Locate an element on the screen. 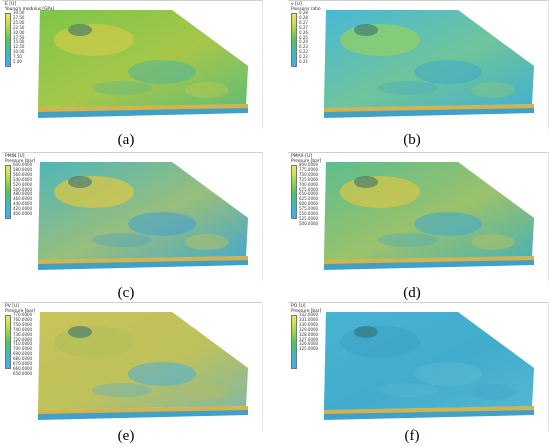 The image size is (550, 447). tick-label: 730.0000 is located at coordinates (23, 334).